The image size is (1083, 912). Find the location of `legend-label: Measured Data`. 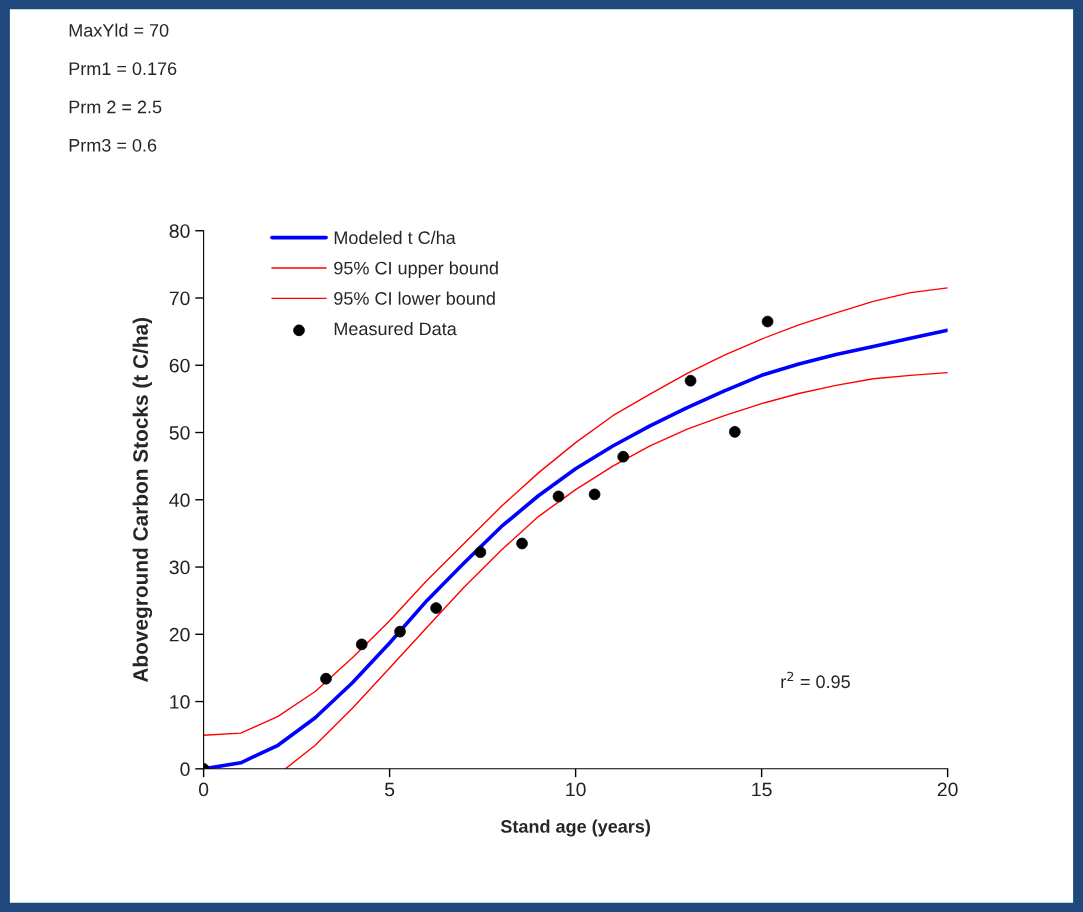

legend-label: Measured Data is located at coordinates (395, 328).